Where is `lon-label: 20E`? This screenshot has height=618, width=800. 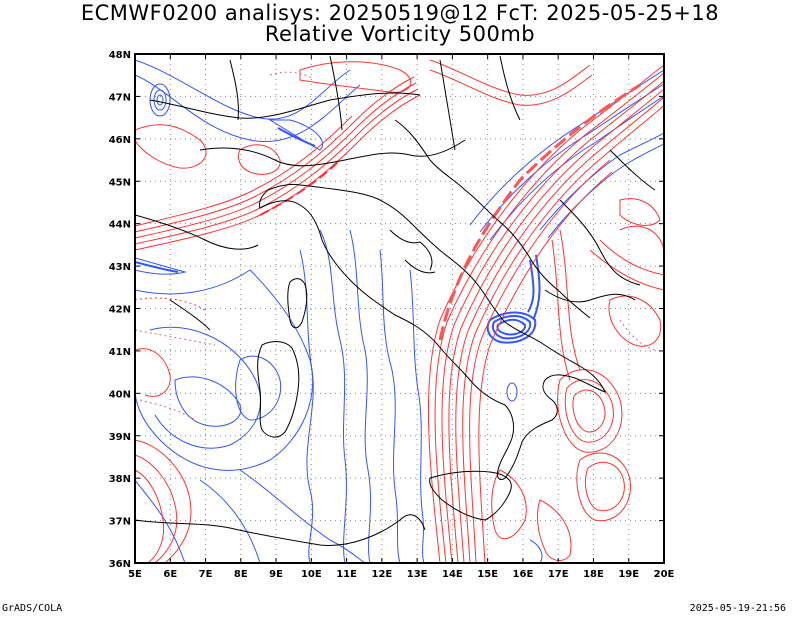
lon-label: 20E is located at coordinates (664, 574).